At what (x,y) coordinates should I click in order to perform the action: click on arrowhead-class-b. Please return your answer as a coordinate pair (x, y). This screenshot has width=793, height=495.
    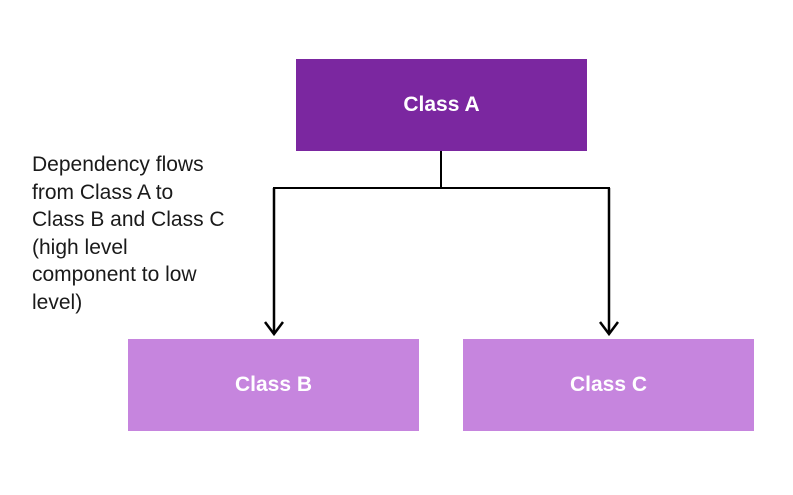
    Looking at the image, I should click on (274, 329).